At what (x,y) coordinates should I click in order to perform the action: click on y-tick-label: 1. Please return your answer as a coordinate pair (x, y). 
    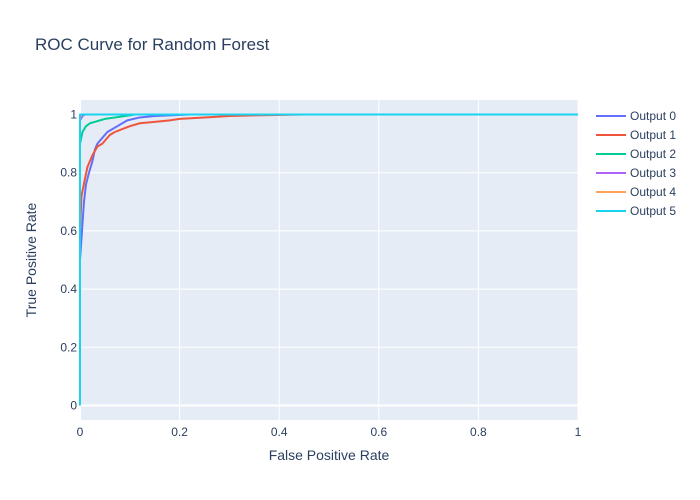
    Looking at the image, I should click on (73, 115).